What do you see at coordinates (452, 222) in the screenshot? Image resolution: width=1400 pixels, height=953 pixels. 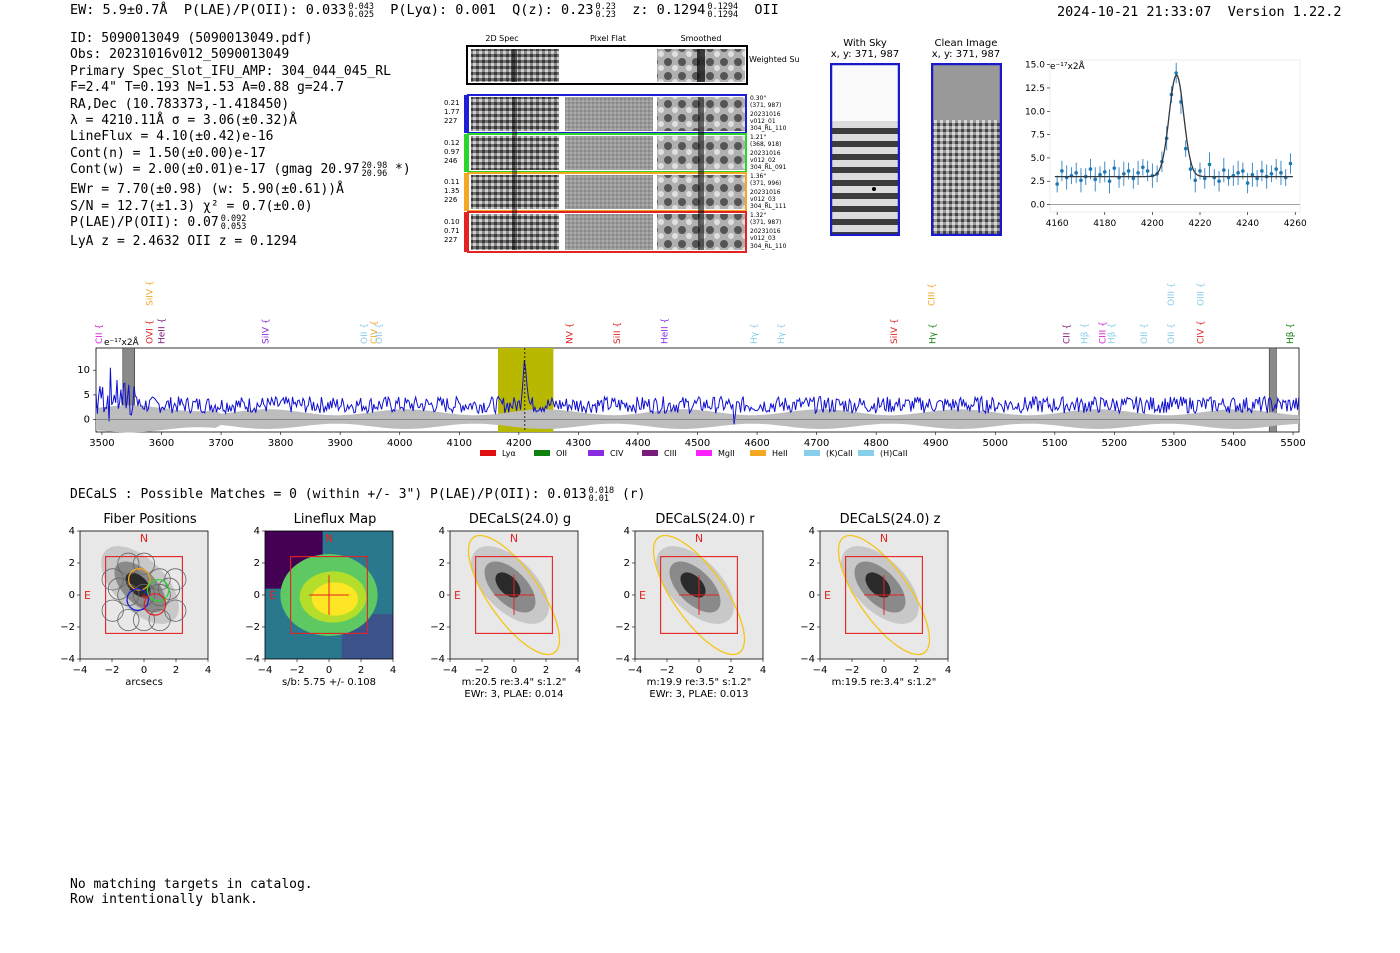 I see `row4-num1: 0.10` at bounding box center [452, 222].